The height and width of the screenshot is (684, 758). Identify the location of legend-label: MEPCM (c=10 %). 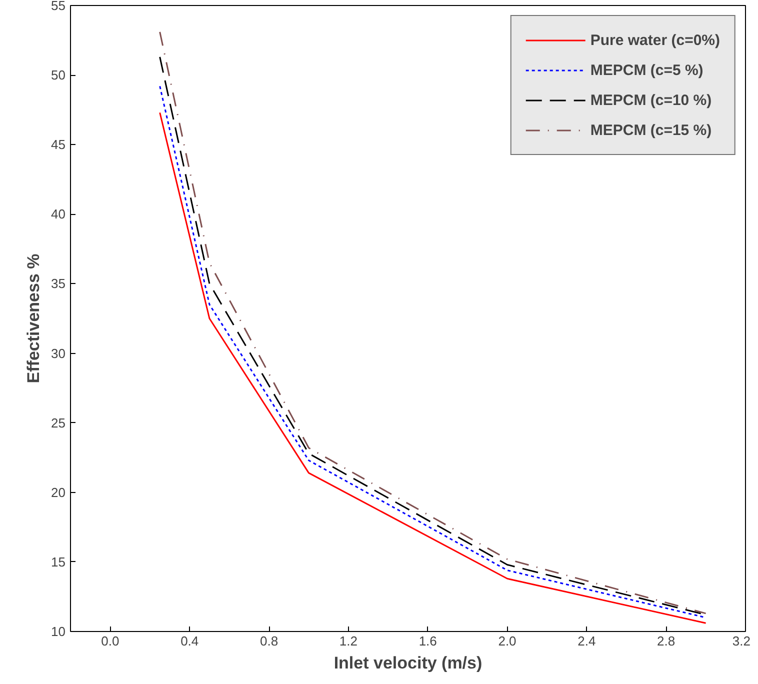
(651, 100).